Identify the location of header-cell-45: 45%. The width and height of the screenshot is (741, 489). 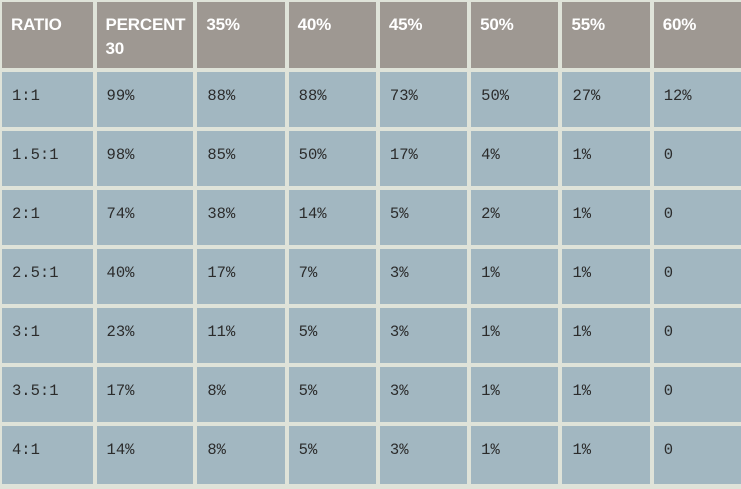
(423, 35).